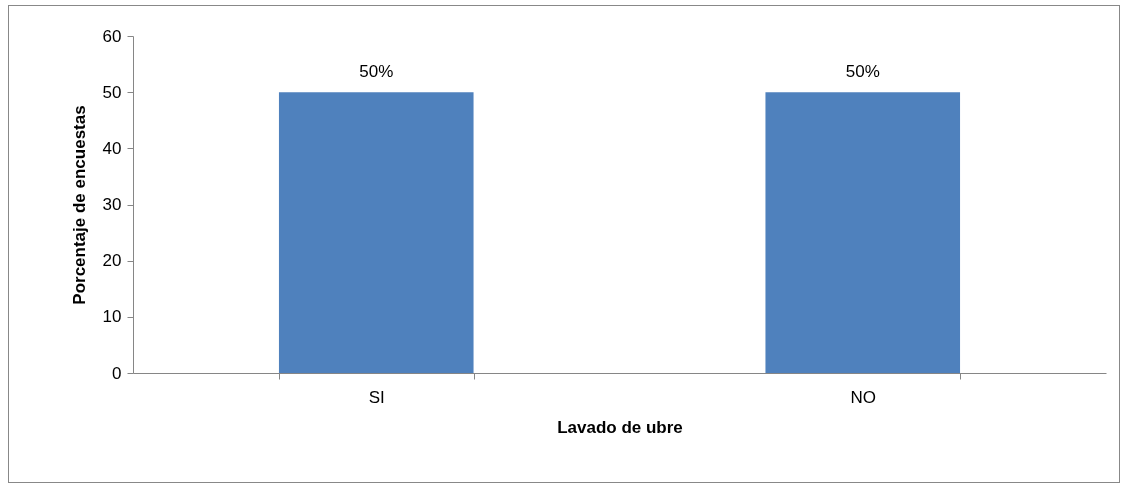 The height and width of the screenshot is (491, 1129). Describe the element at coordinates (112, 36) in the screenshot. I see `y-tick-label: 60` at that location.